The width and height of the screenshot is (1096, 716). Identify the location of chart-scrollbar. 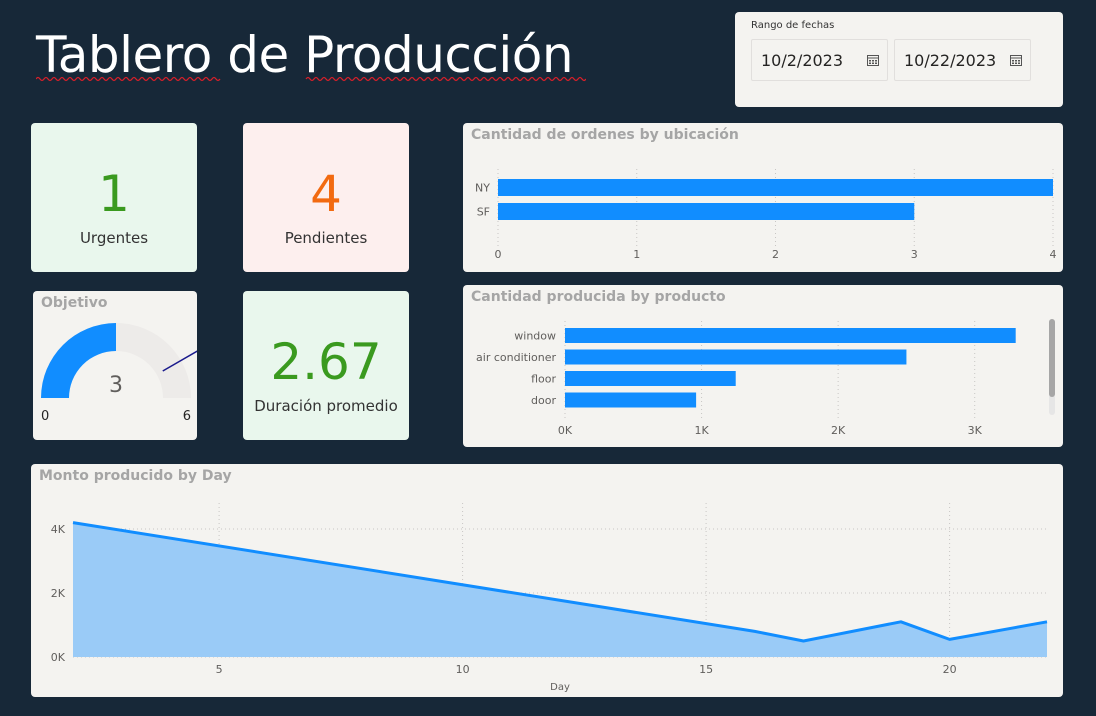
(1052, 367).